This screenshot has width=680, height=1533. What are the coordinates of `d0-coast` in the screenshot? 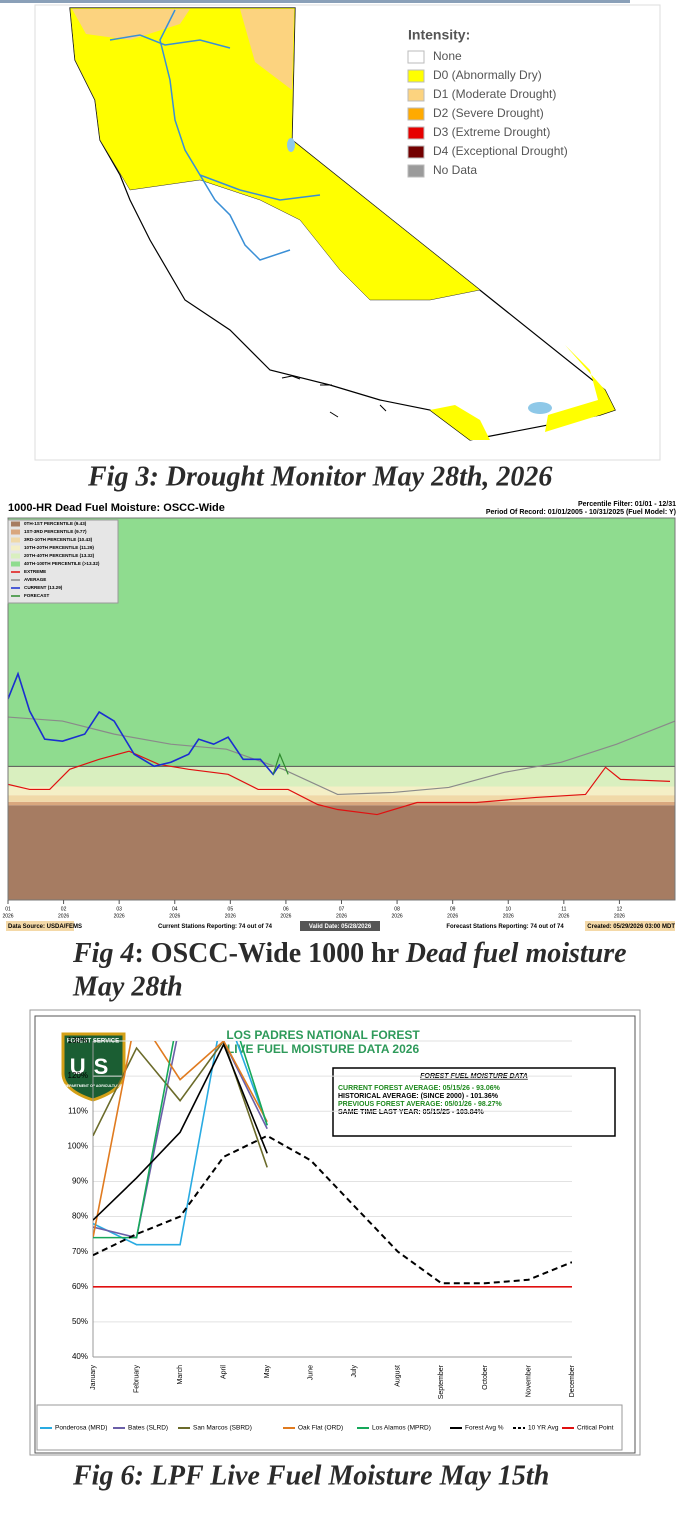 It's located at (460, 422).